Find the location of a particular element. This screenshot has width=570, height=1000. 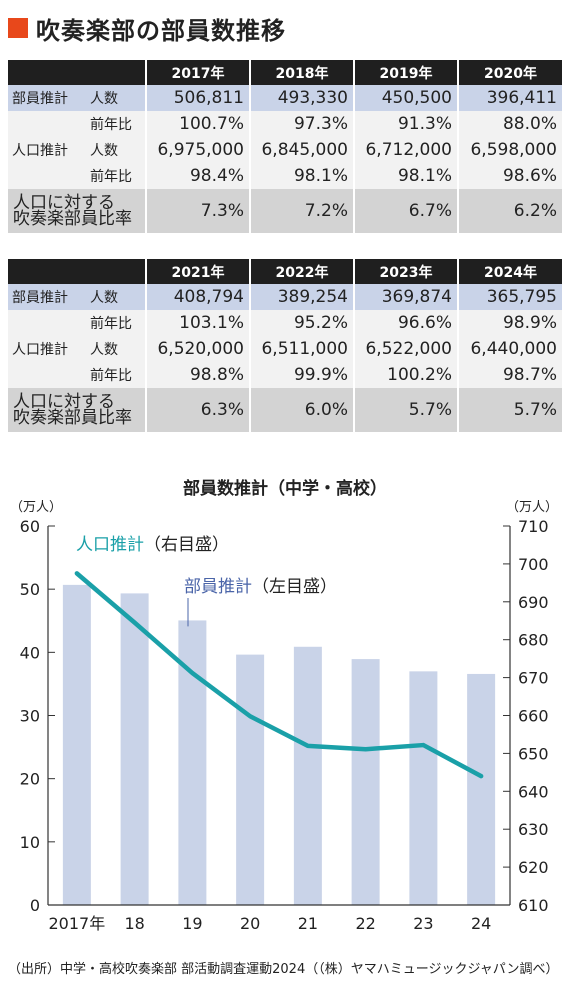

table-cell: 103.1% is located at coordinates (197, 323).